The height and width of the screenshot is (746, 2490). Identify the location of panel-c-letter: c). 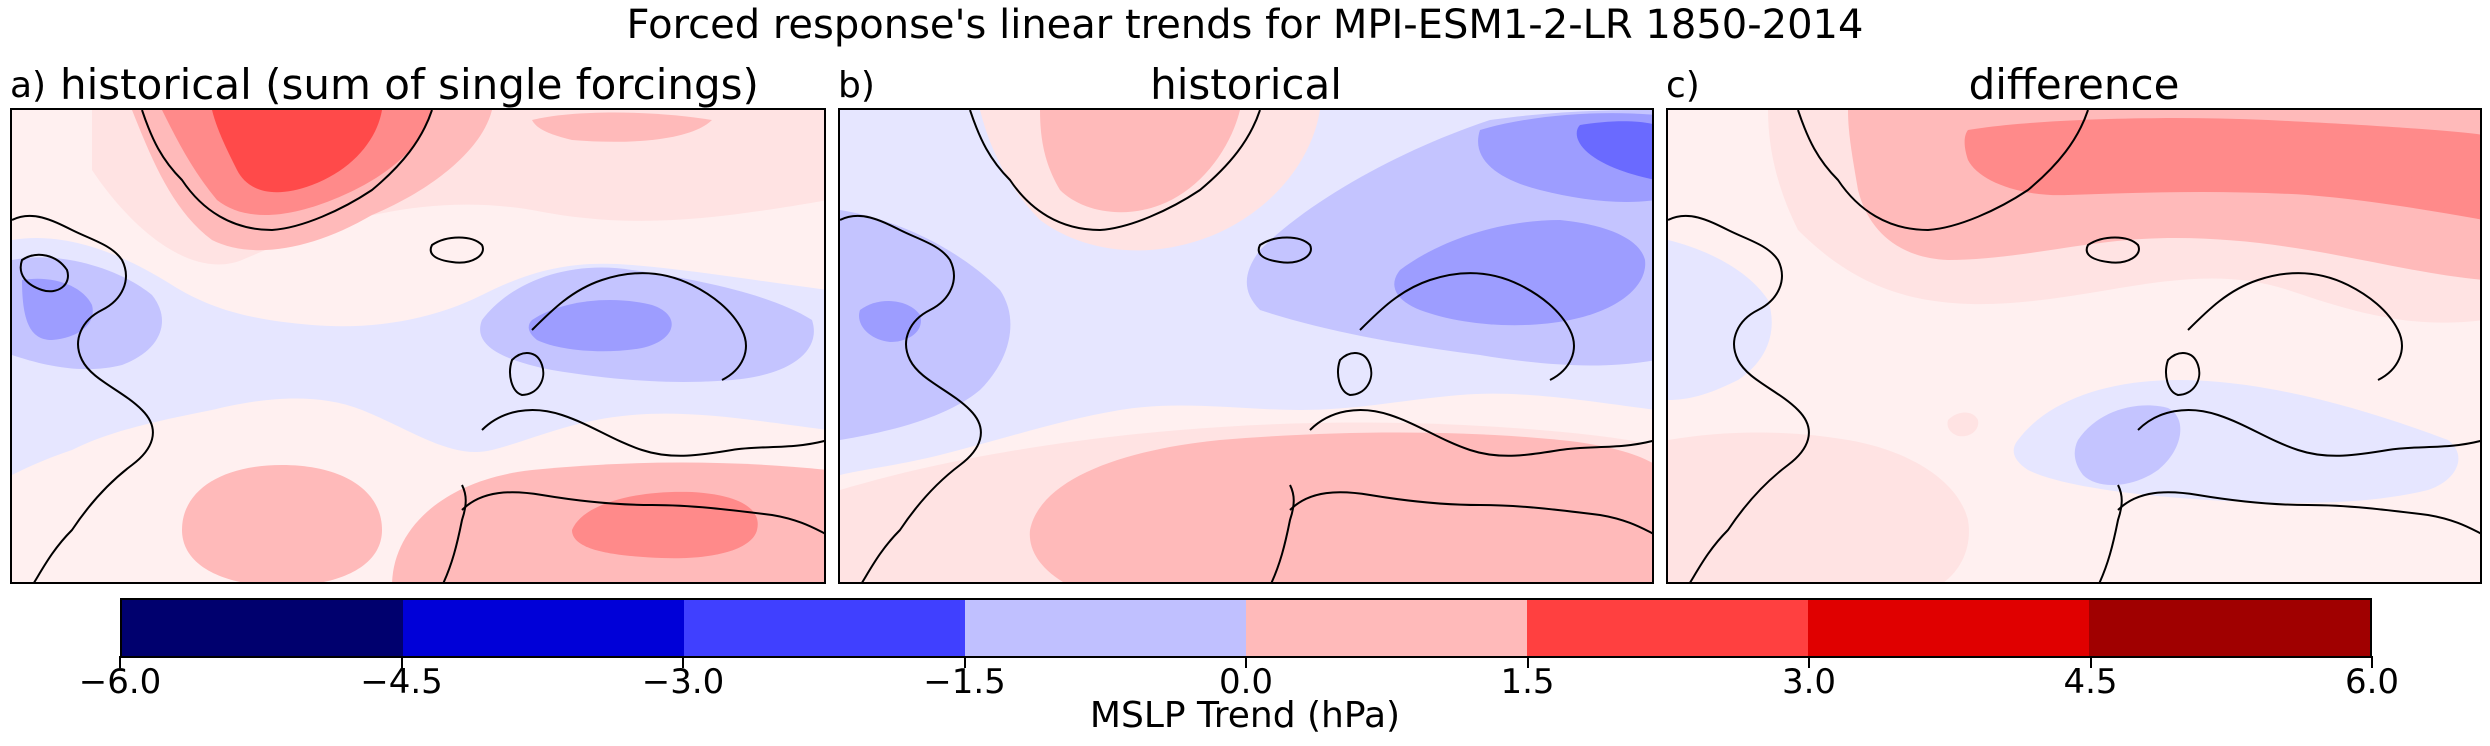
(1683, 85).